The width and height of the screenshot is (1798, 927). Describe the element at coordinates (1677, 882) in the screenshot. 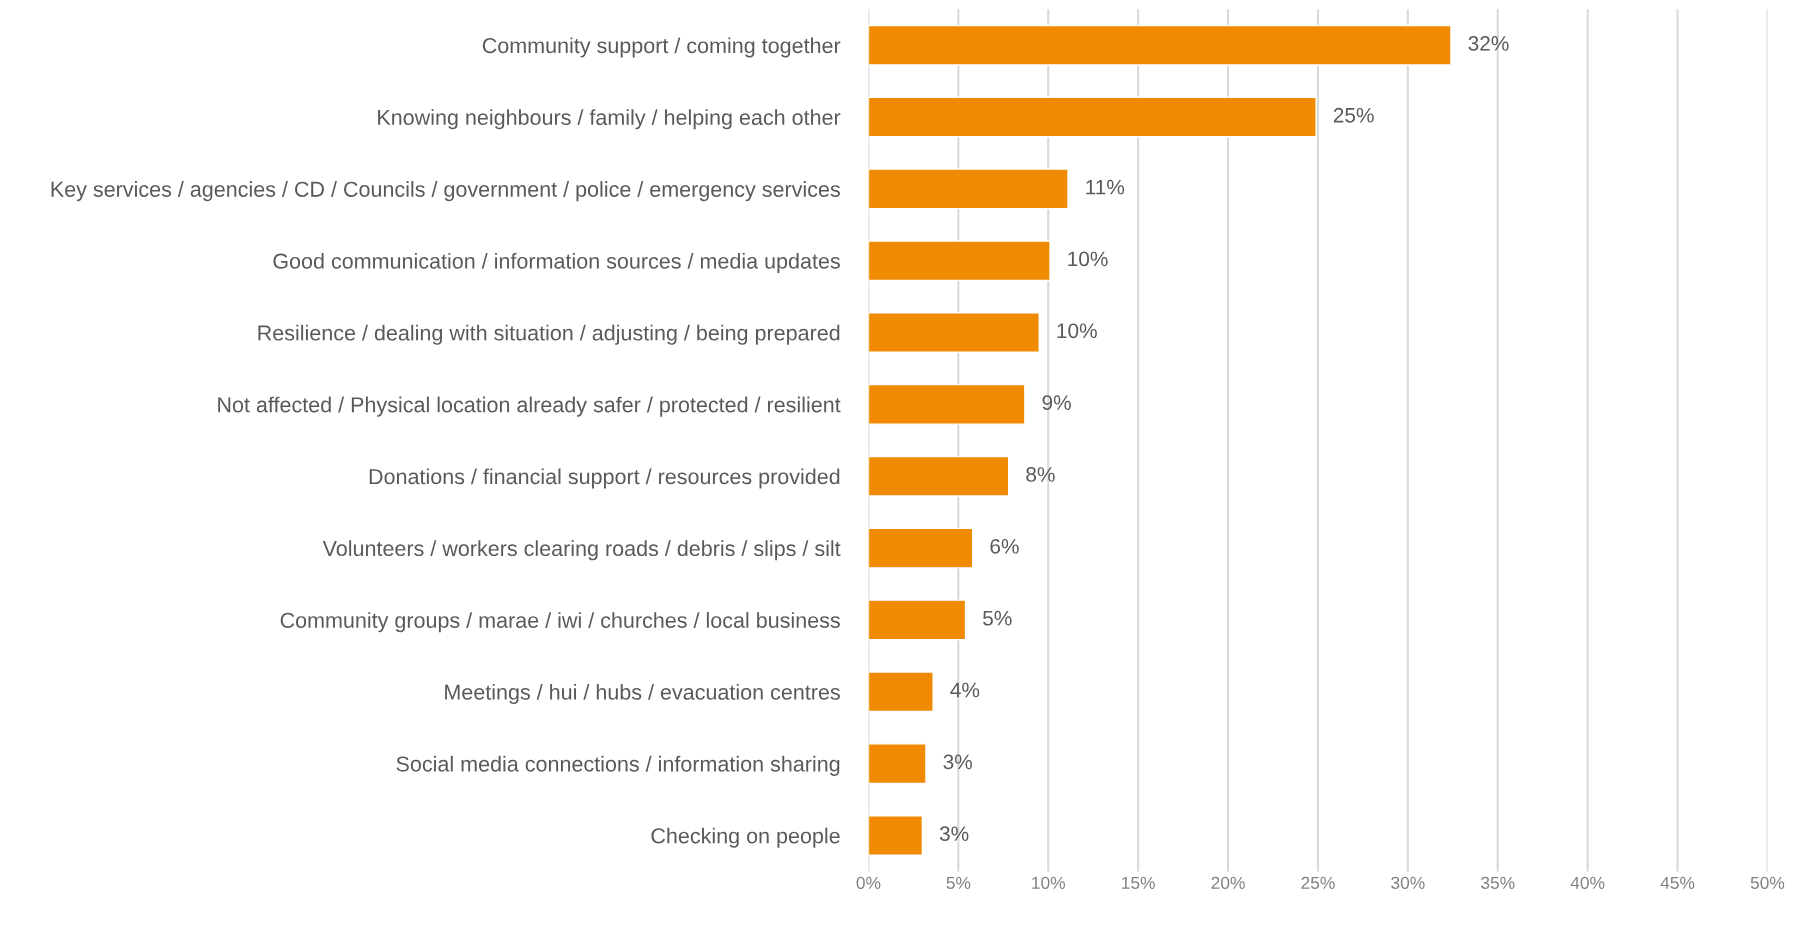

I see `x-tick-label: 45%` at that location.